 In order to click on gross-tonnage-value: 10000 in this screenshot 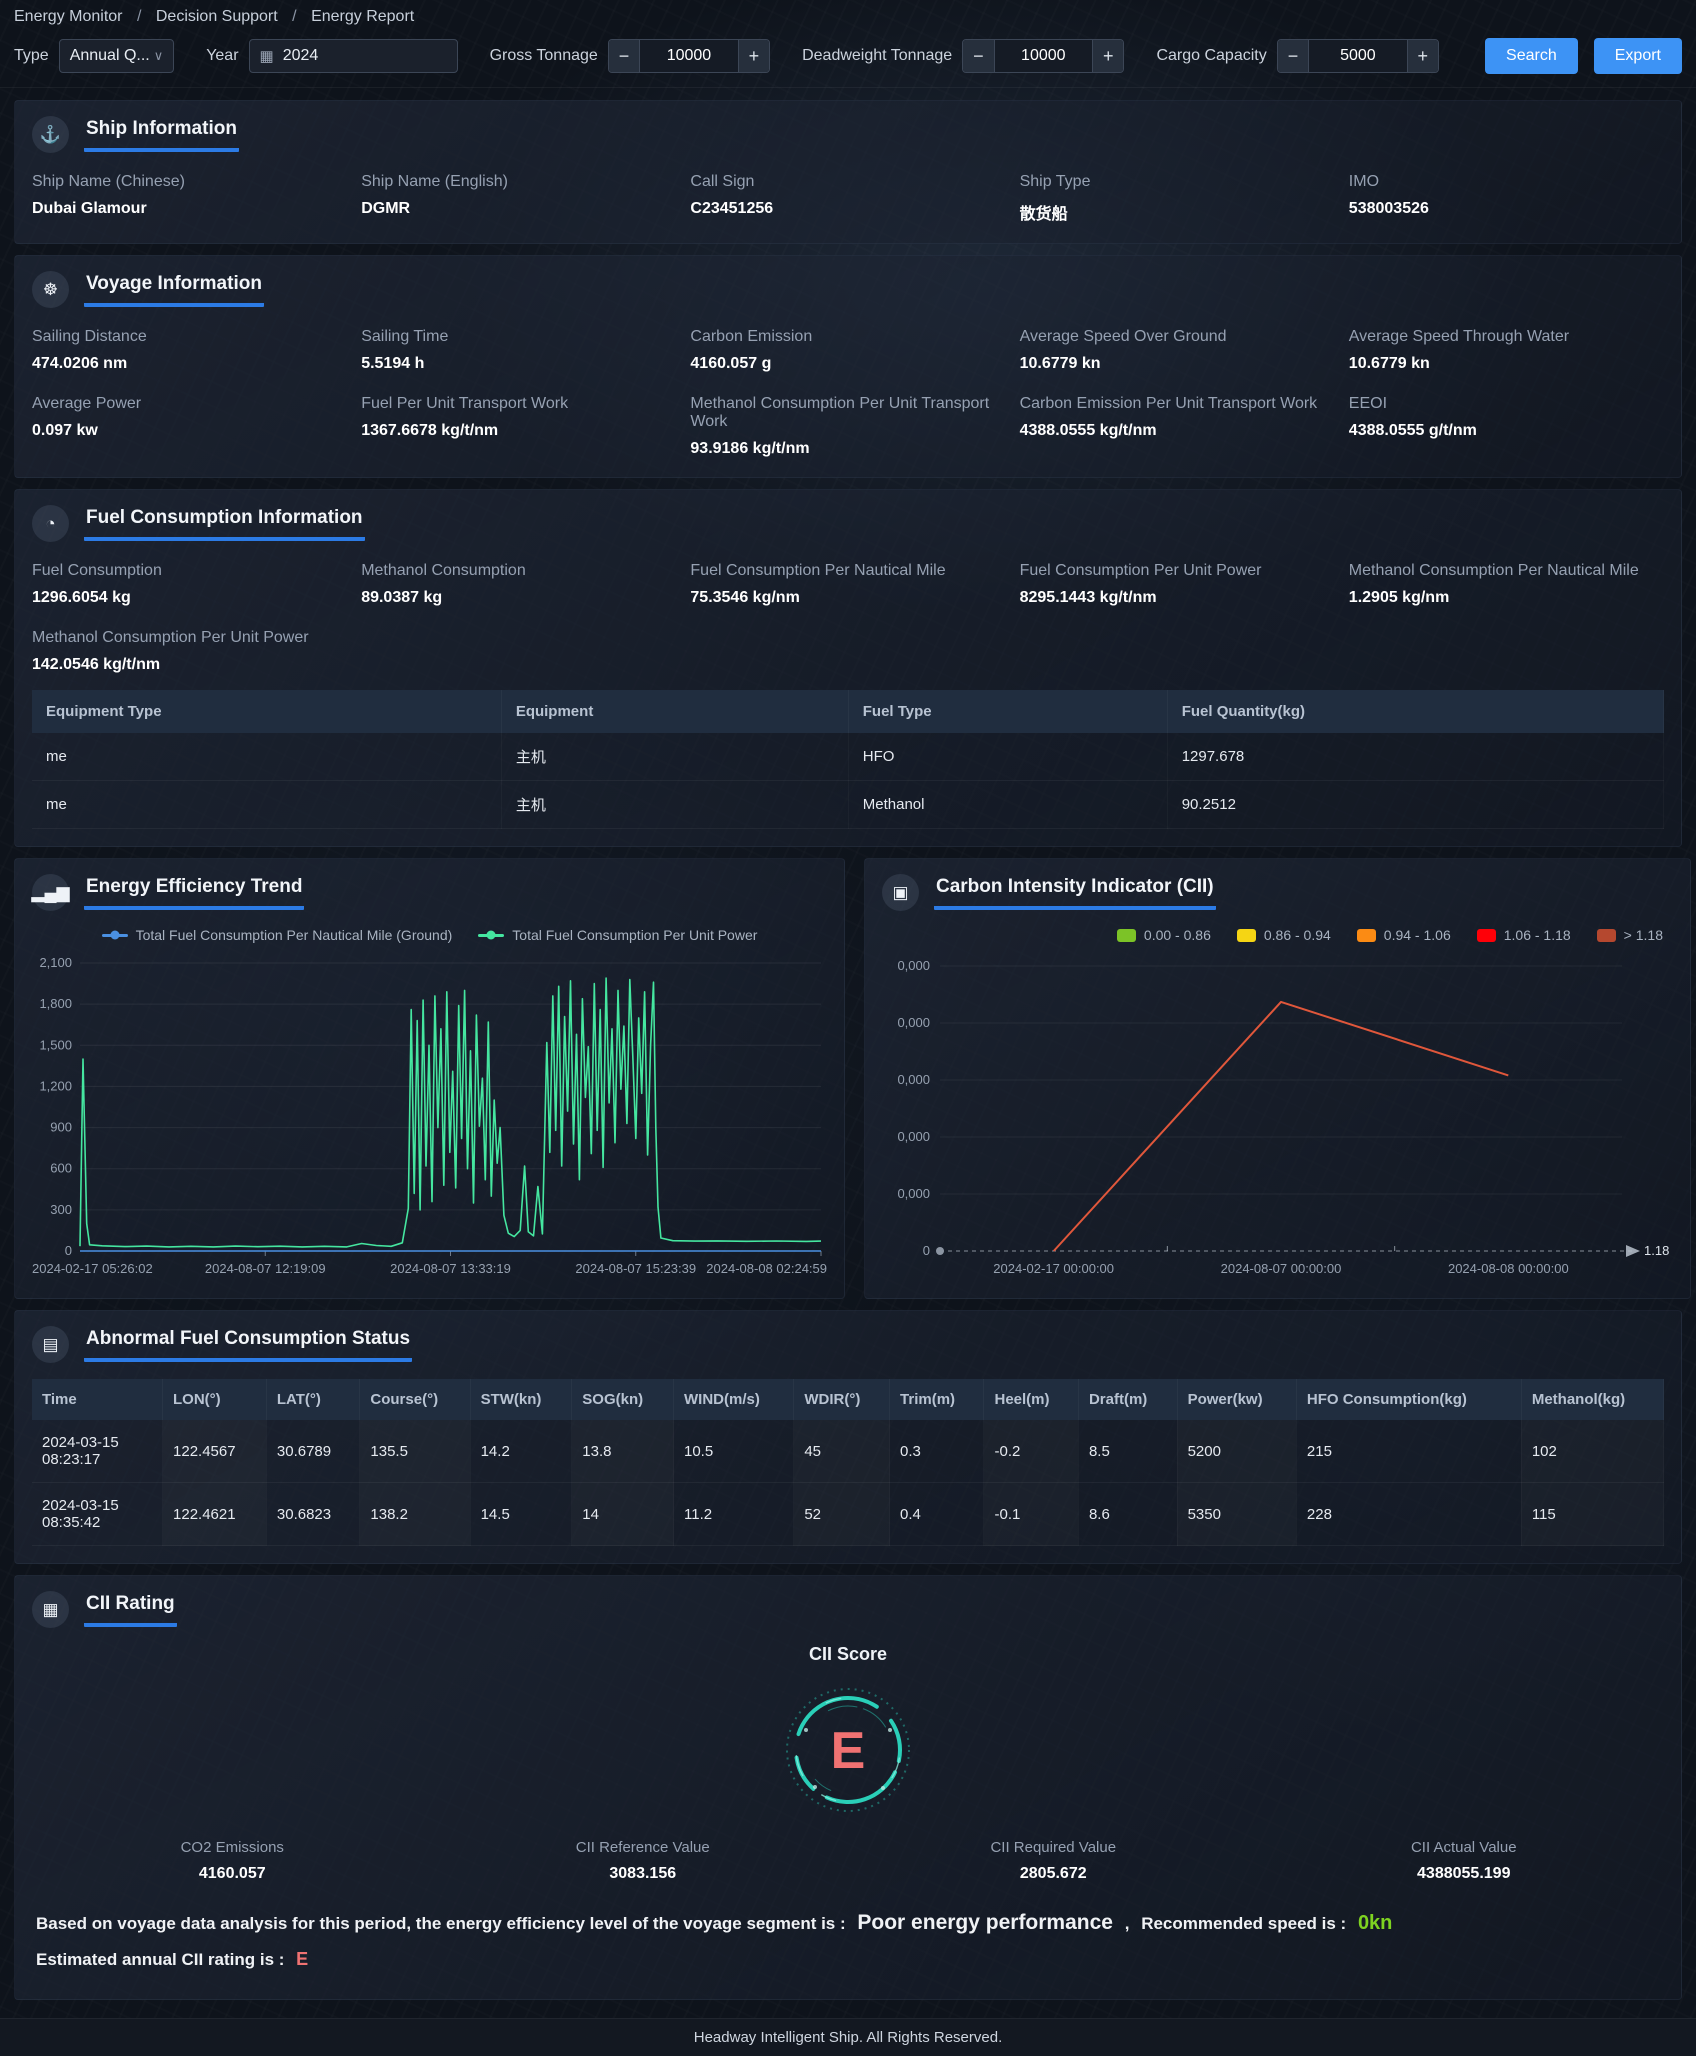, I will do `click(689, 56)`.